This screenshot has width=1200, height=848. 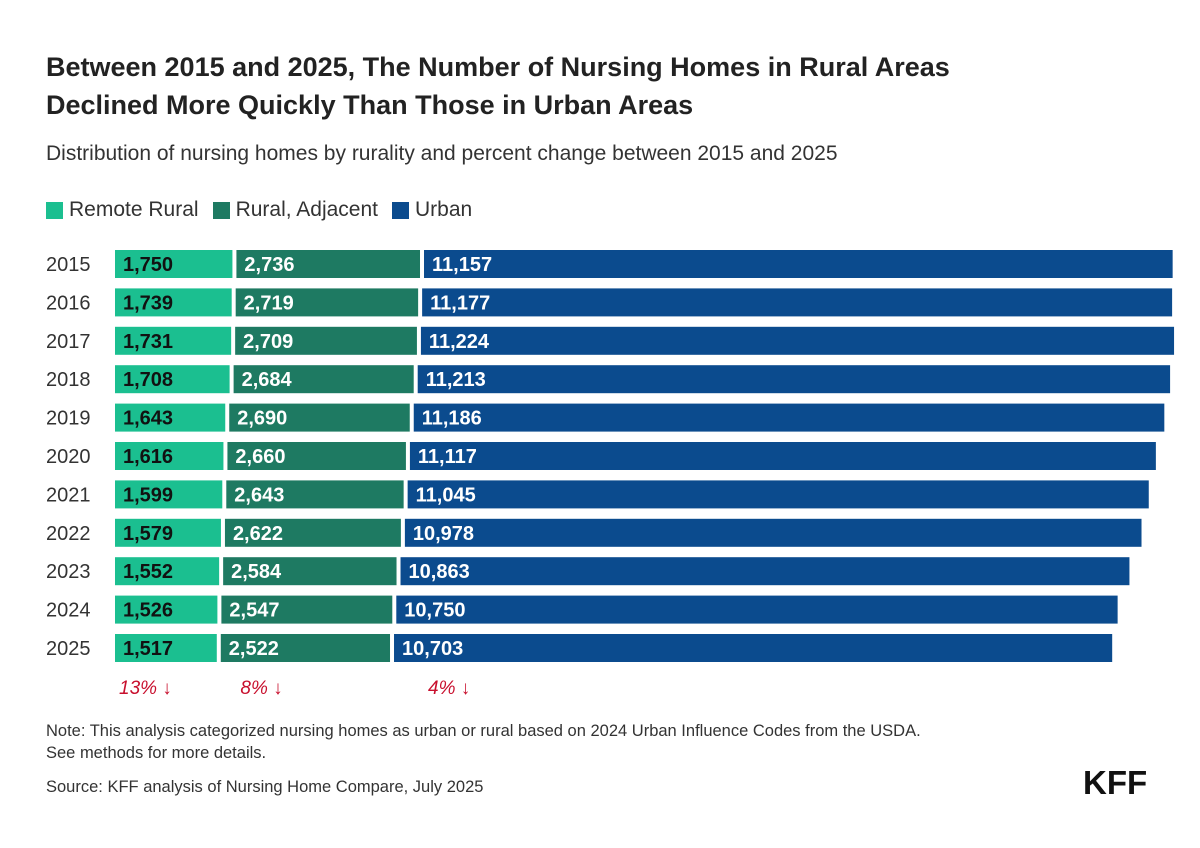 What do you see at coordinates (148, 303) in the screenshot?
I see `bar-label-remote-rural-2016: 1,739` at bounding box center [148, 303].